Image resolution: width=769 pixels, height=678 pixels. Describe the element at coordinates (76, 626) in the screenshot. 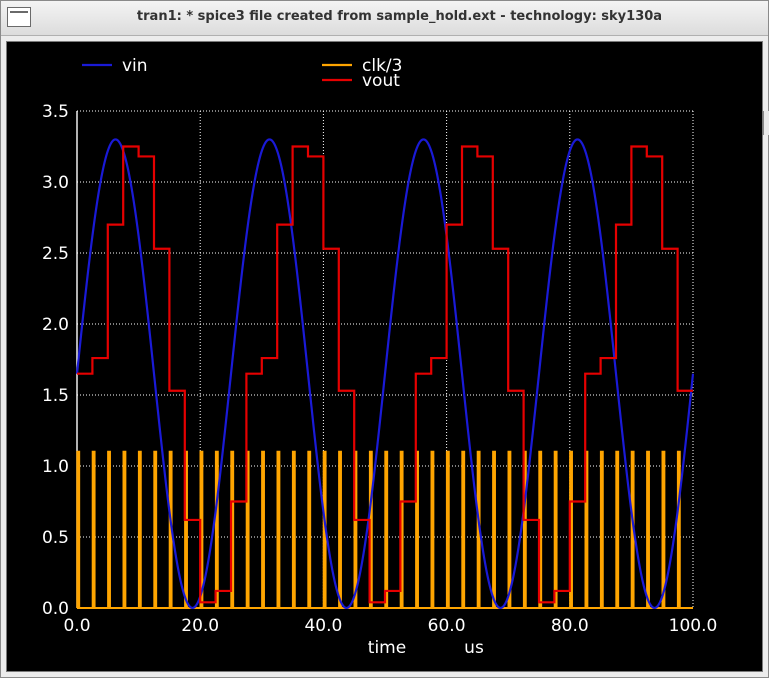

I see `x-tick-label: 0.0` at that location.